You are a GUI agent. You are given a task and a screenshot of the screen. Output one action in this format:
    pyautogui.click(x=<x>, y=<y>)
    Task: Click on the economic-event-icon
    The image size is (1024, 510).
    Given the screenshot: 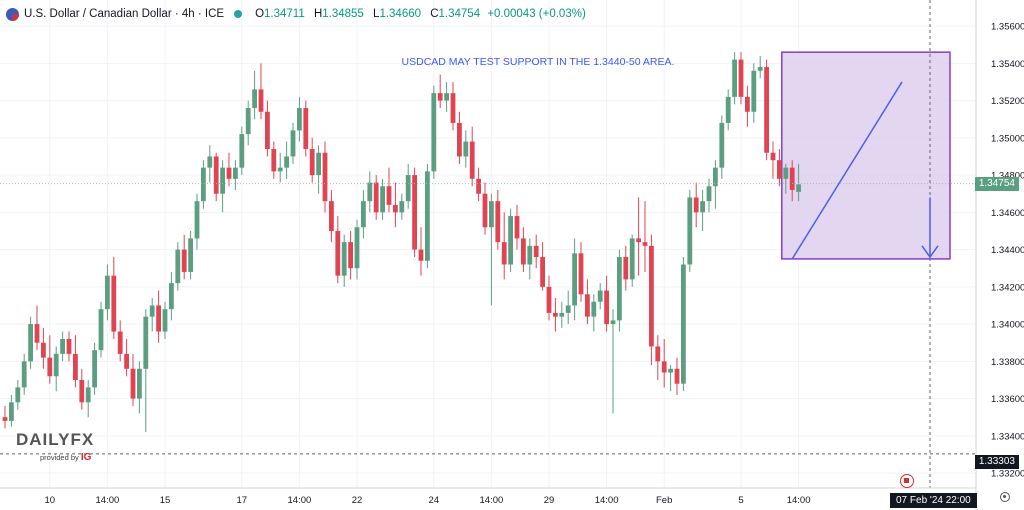 What is the action you would take?
    pyautogui.click(x=907, y=481)
    